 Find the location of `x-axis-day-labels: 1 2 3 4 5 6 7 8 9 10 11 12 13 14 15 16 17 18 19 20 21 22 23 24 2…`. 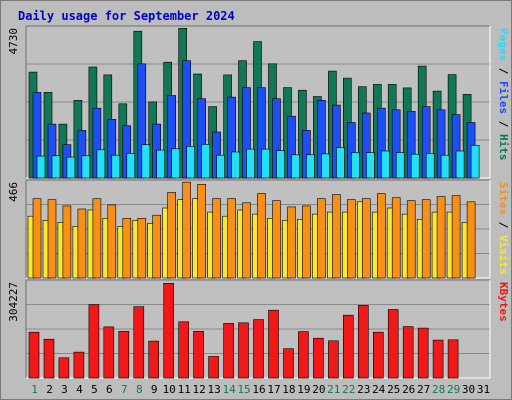

x-axis-day-labels: 1 2 3 4 5 6 7 8 9 10 11 12 13 14 15 16 17 18 19 20 21 22 23 24 2… is located at coordinates (260, 389).